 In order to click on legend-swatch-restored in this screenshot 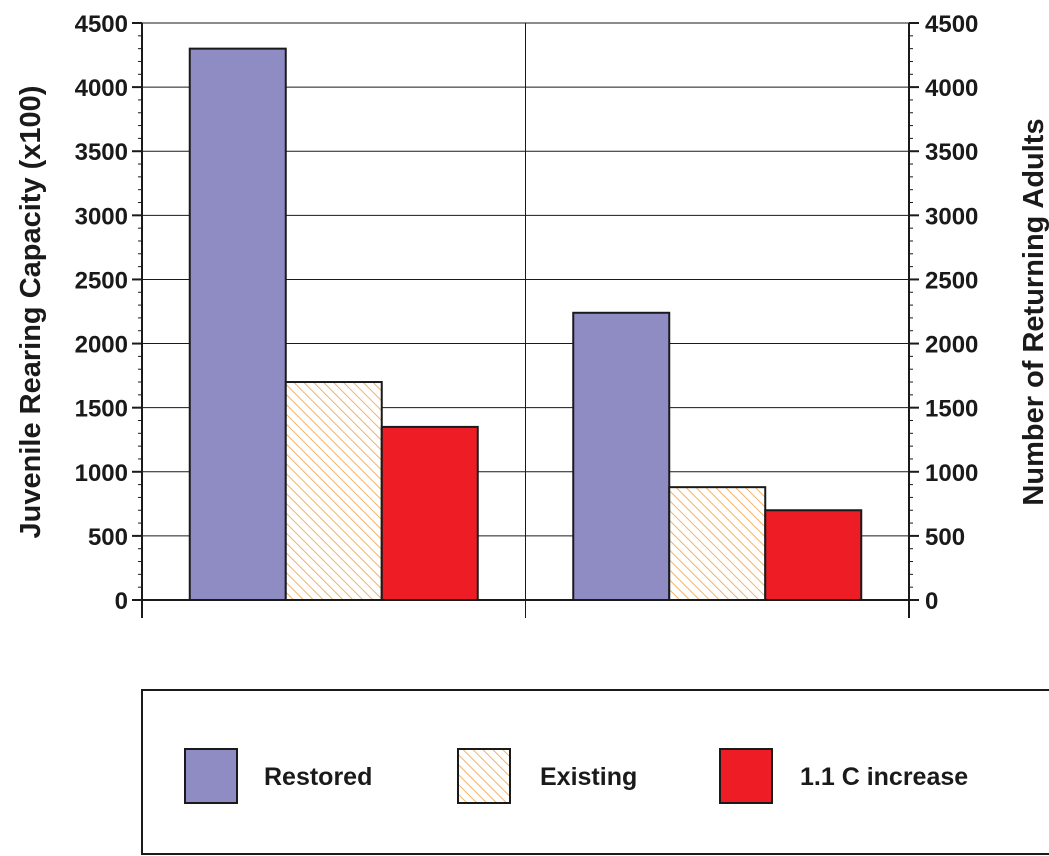, I will do `click(211, 776)`.